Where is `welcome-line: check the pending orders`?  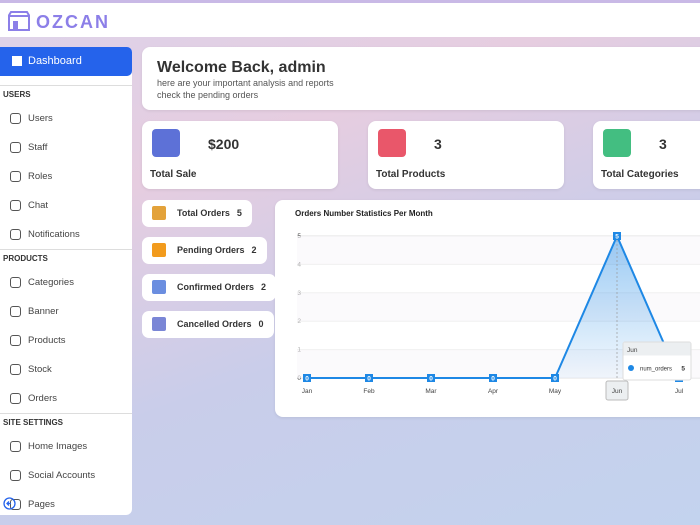 welcome-line: check the pending orders is located at coordinates (208, 95).